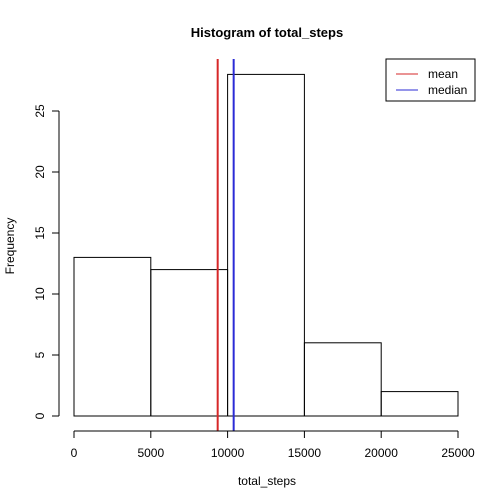  I want to click on x-tick-label-15000: 15000, so click(305, 453).